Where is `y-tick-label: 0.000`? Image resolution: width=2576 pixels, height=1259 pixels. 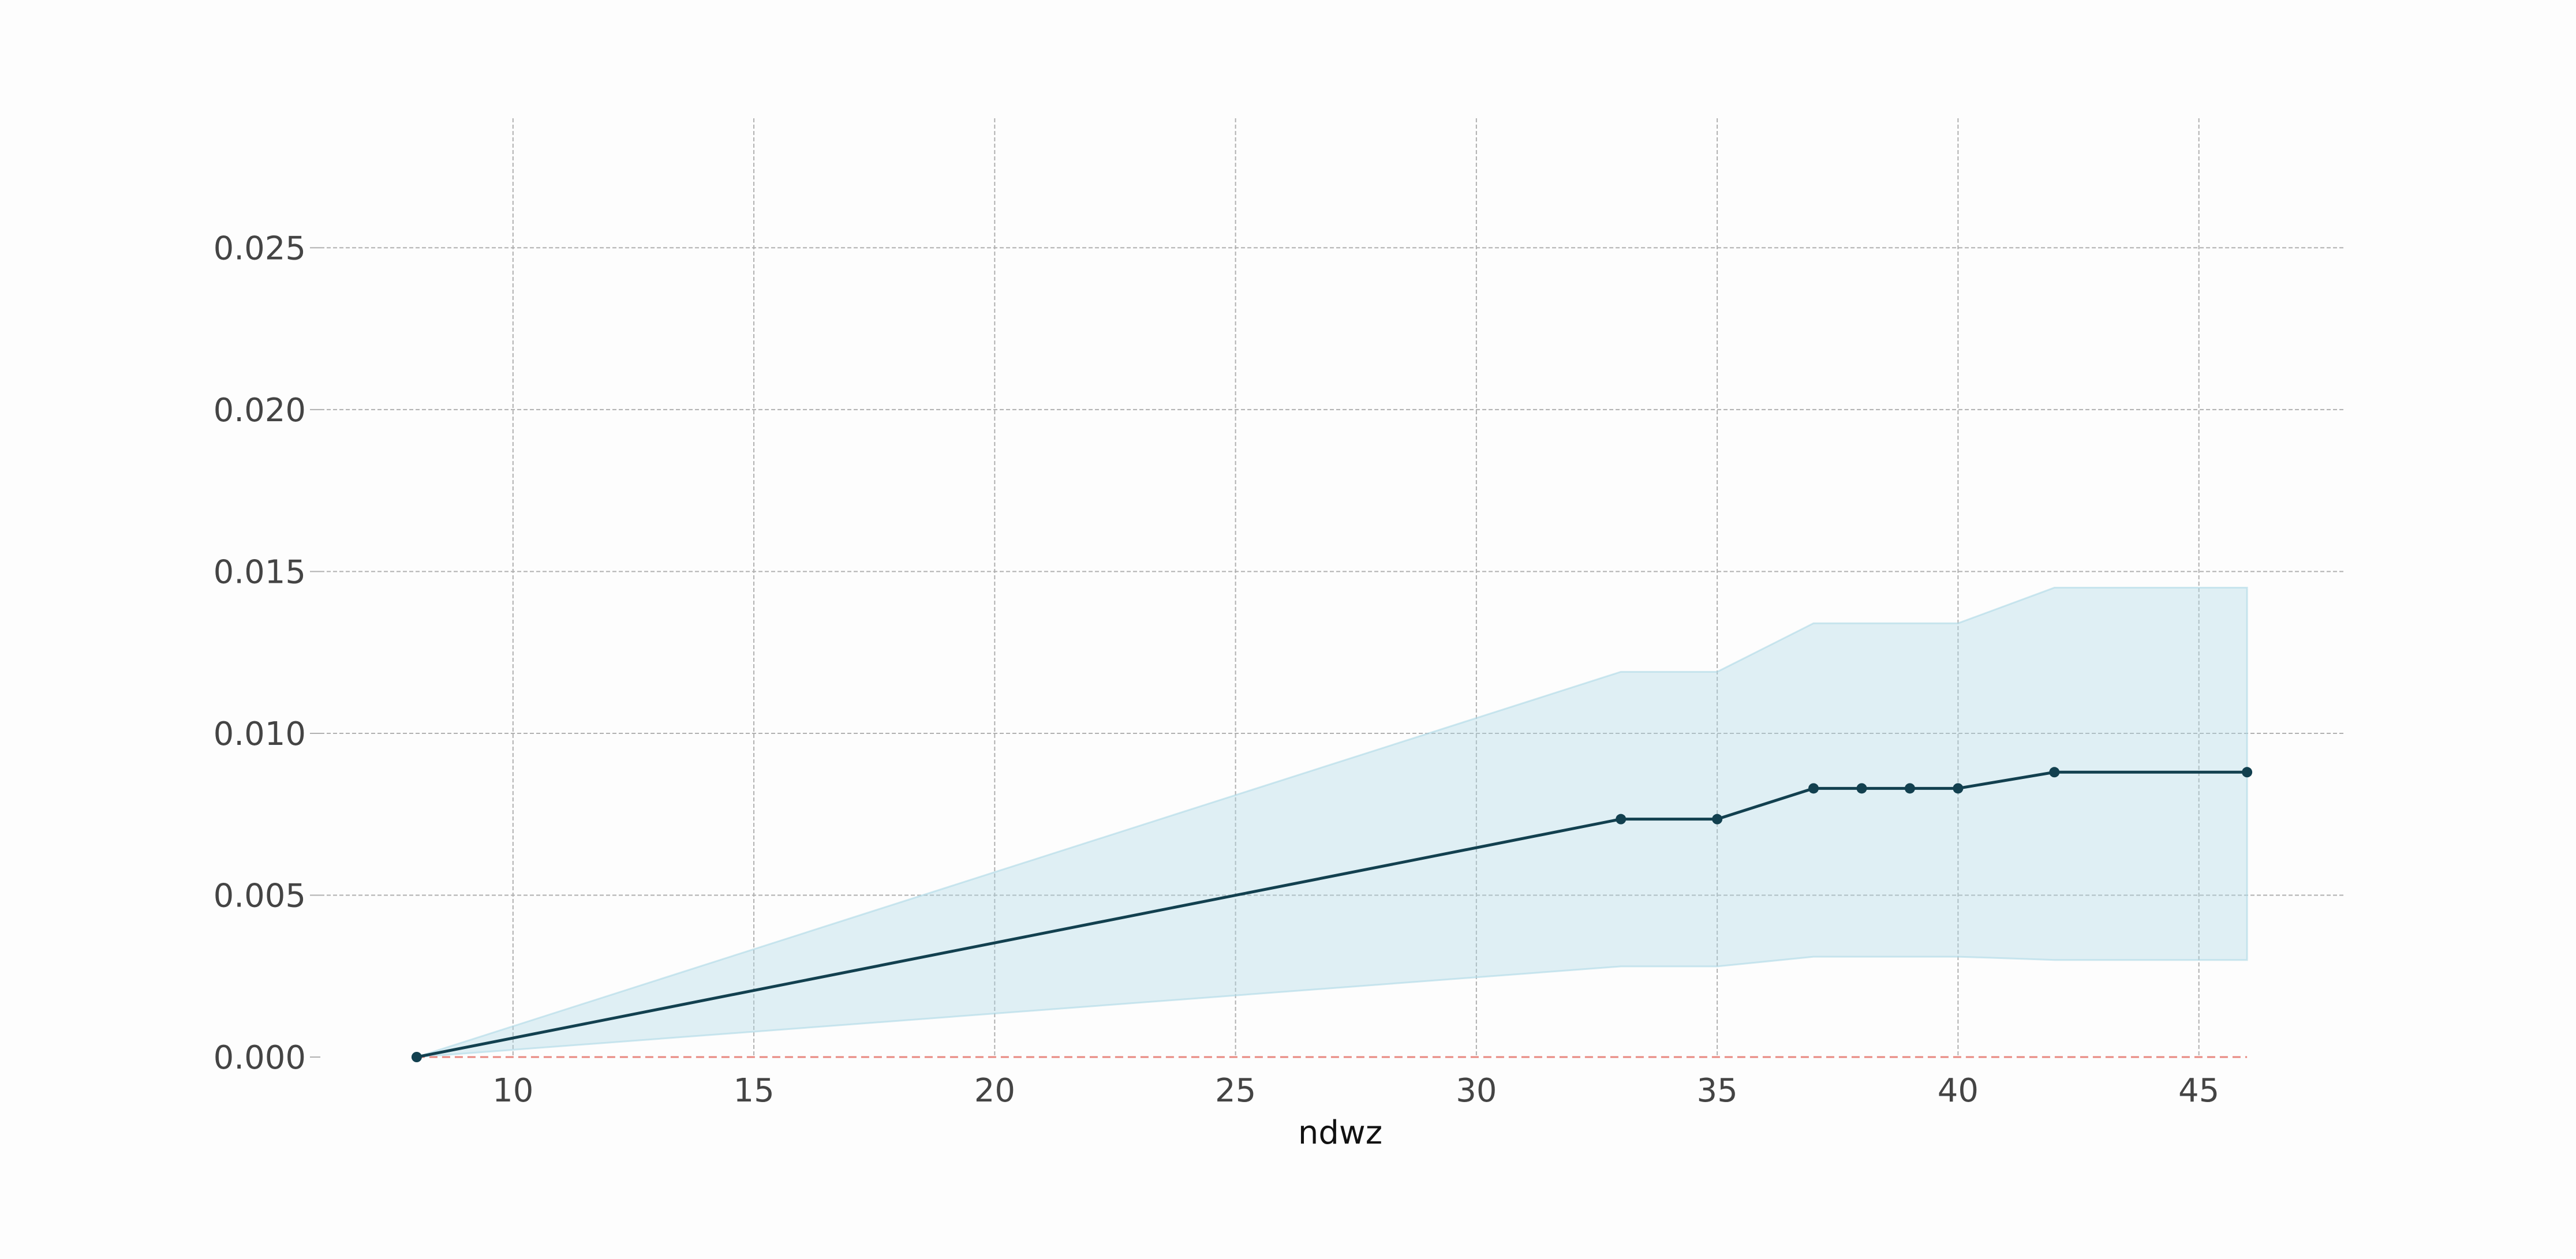 y-tick-label: 0.000 is located at coordinates (260, 1058).